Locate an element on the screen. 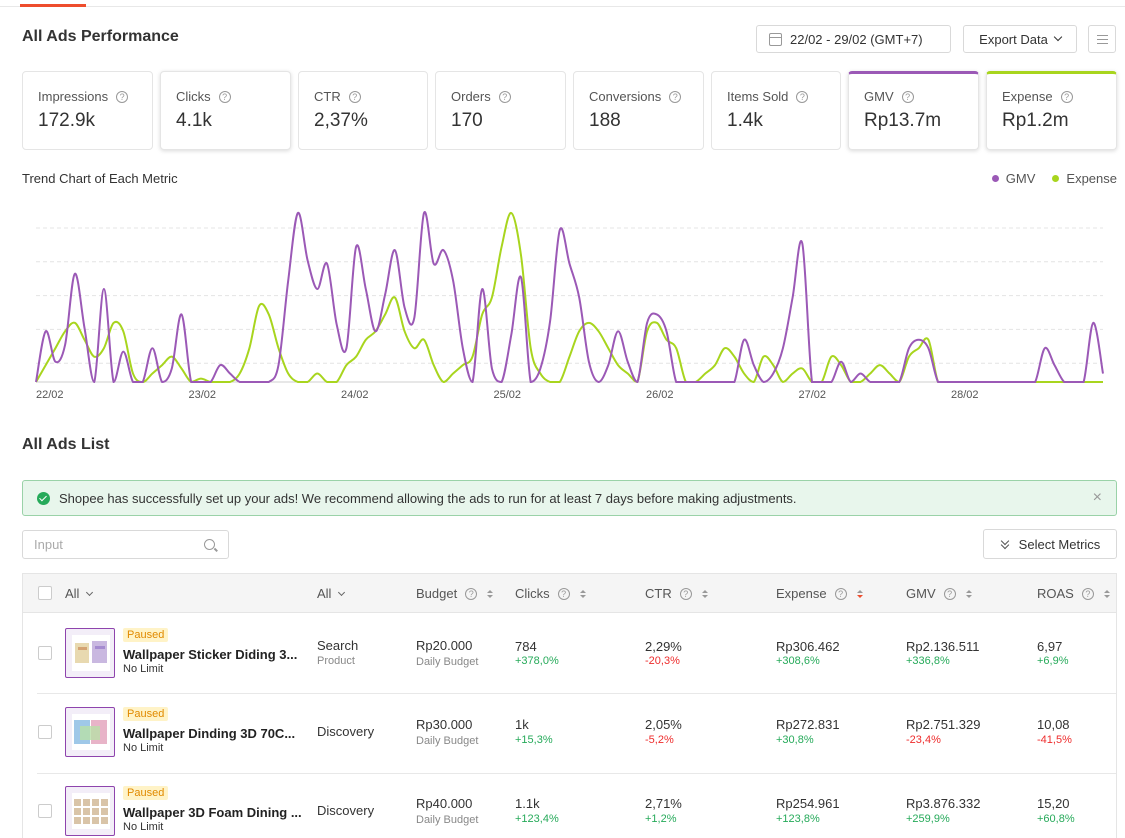 Image resolution: width=1125 pixels, height=838 pixels. search-field is located at coordinates (125, 544).